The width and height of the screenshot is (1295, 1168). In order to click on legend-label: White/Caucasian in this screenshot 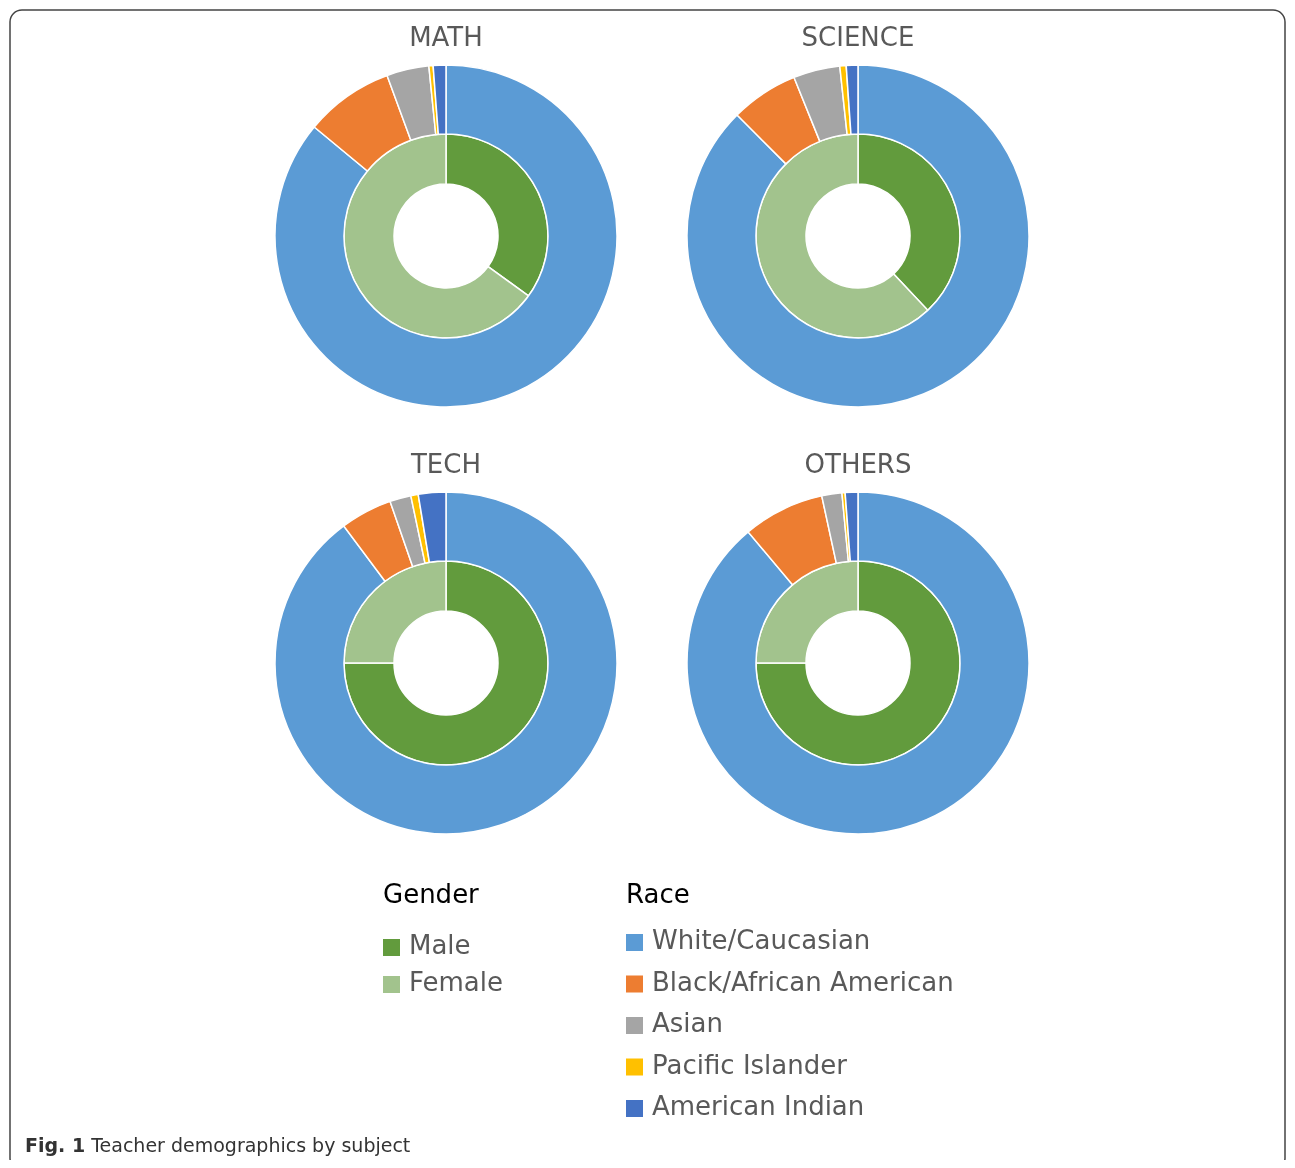, I will do `click(761, 940)`.